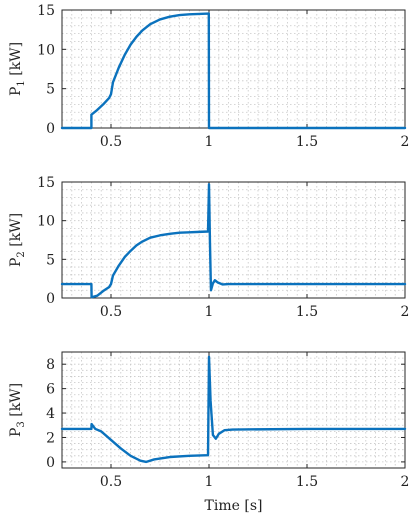 The height and width of the screenshot is (523, 410). What do you see at coordinates (21, 254) in the screenshot?
I see `y-axis-label-subscript: 2` at bounding box center [21, 254].